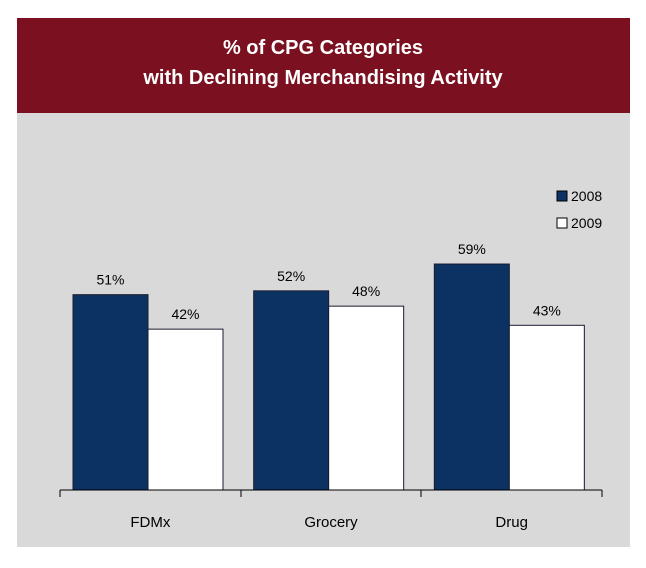 The width and height of the screenshot is (646, 568). Describe the element at coordinates (472, 249) in the screenshot. I see `data-label: 59%` at that location.